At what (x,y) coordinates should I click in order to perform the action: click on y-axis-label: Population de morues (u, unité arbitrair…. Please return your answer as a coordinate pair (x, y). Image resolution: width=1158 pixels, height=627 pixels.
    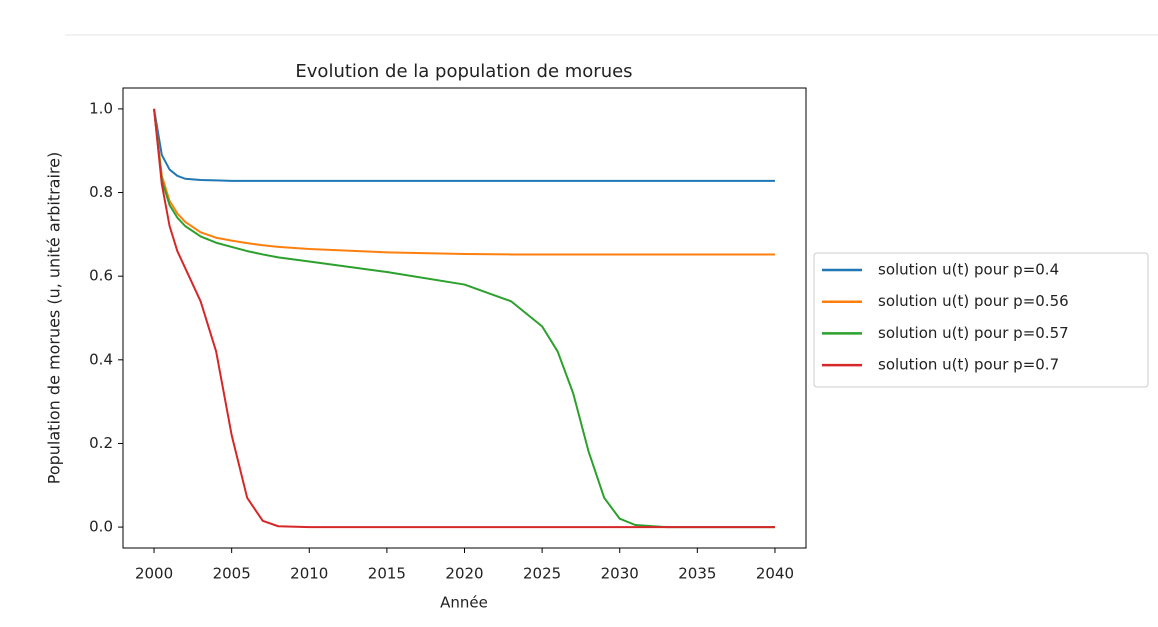
    Looking at the image, I should click on (54, 318).